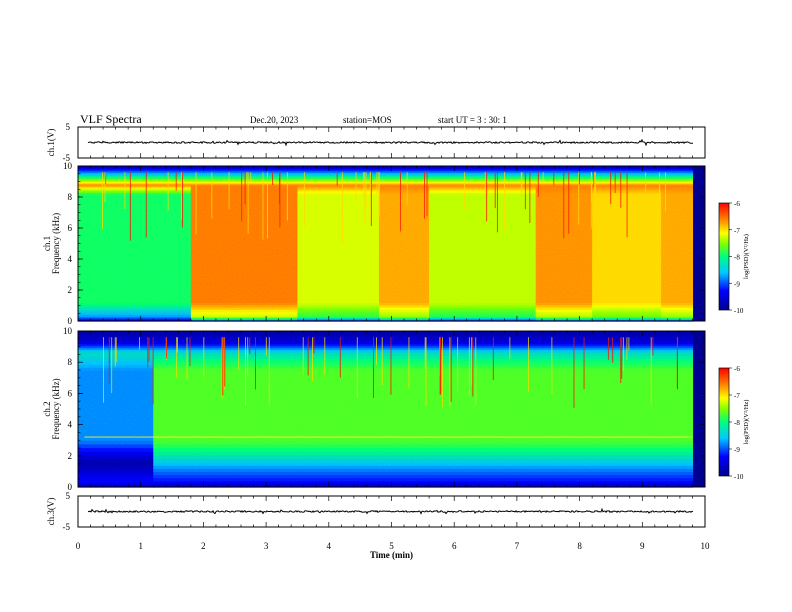 The image size is (792, 612). What do you see at coordinates (51, 143) in the screenshot?
I see `waveform-ylabel: ch.1(V)` at bounding box center [51, 143].